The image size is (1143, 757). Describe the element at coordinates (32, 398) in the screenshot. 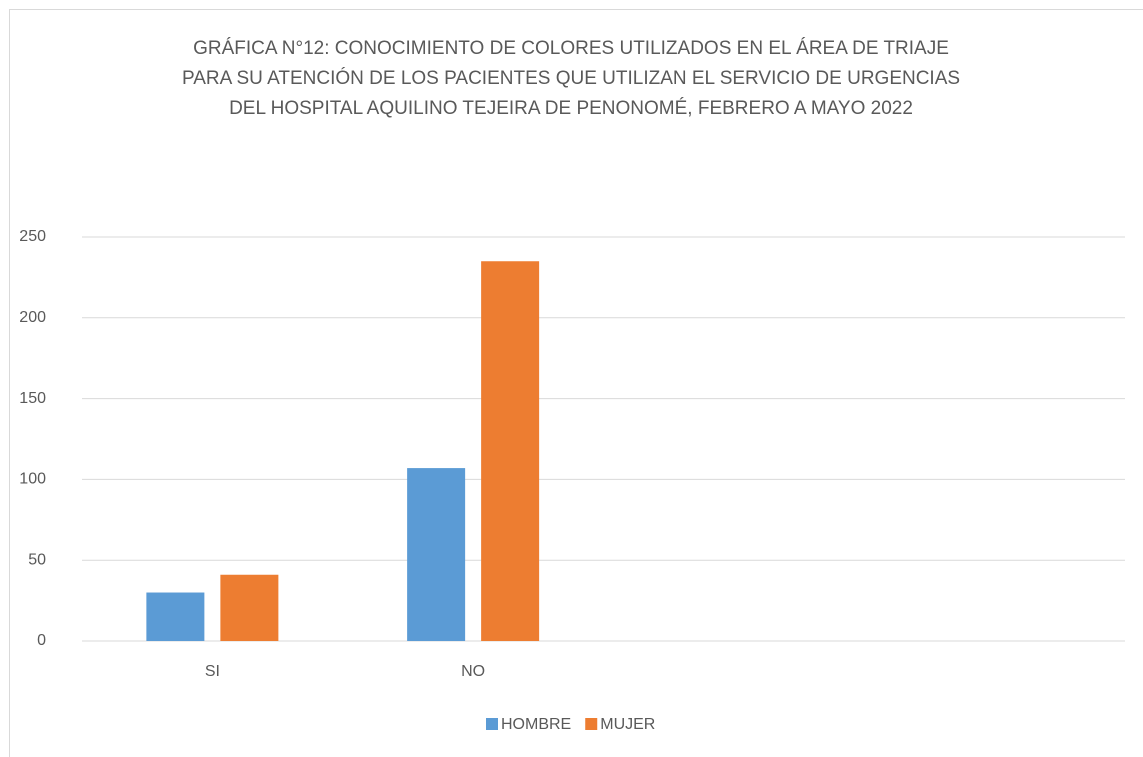

I see `y-tick-label: 150` at that location.